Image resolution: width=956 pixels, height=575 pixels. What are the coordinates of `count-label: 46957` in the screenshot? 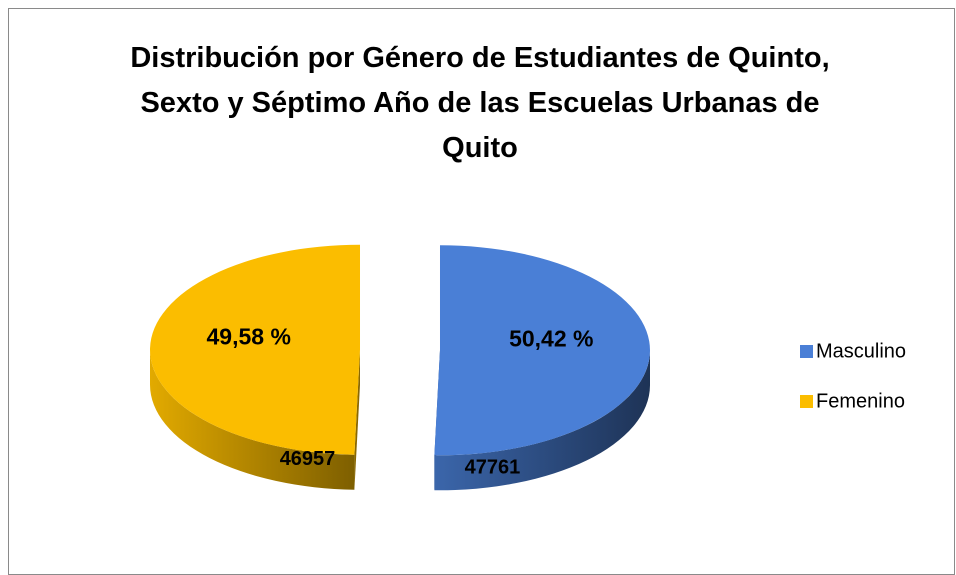 It's located at (308, 459).